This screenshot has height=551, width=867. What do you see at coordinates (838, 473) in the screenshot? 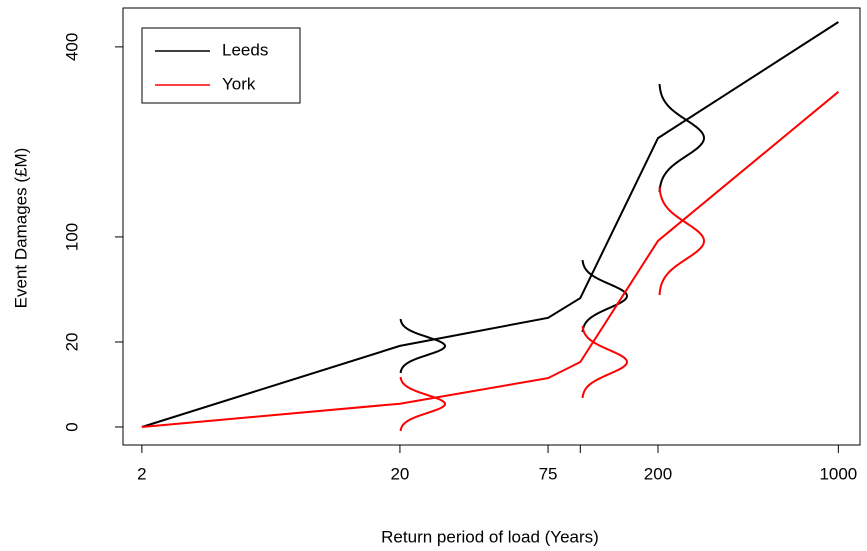
I see `x-tick-label: 1000` at bounding box center [838, 473].